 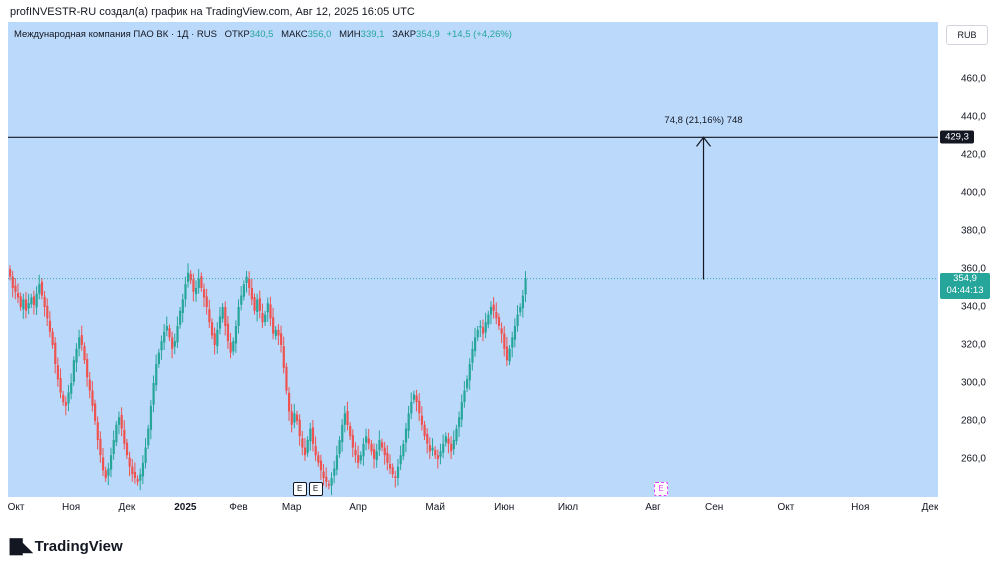 What do you see at coordinates (967, 35) in the screenshot?
I see `currency-button: RUB` at bounding box center [967, 35].